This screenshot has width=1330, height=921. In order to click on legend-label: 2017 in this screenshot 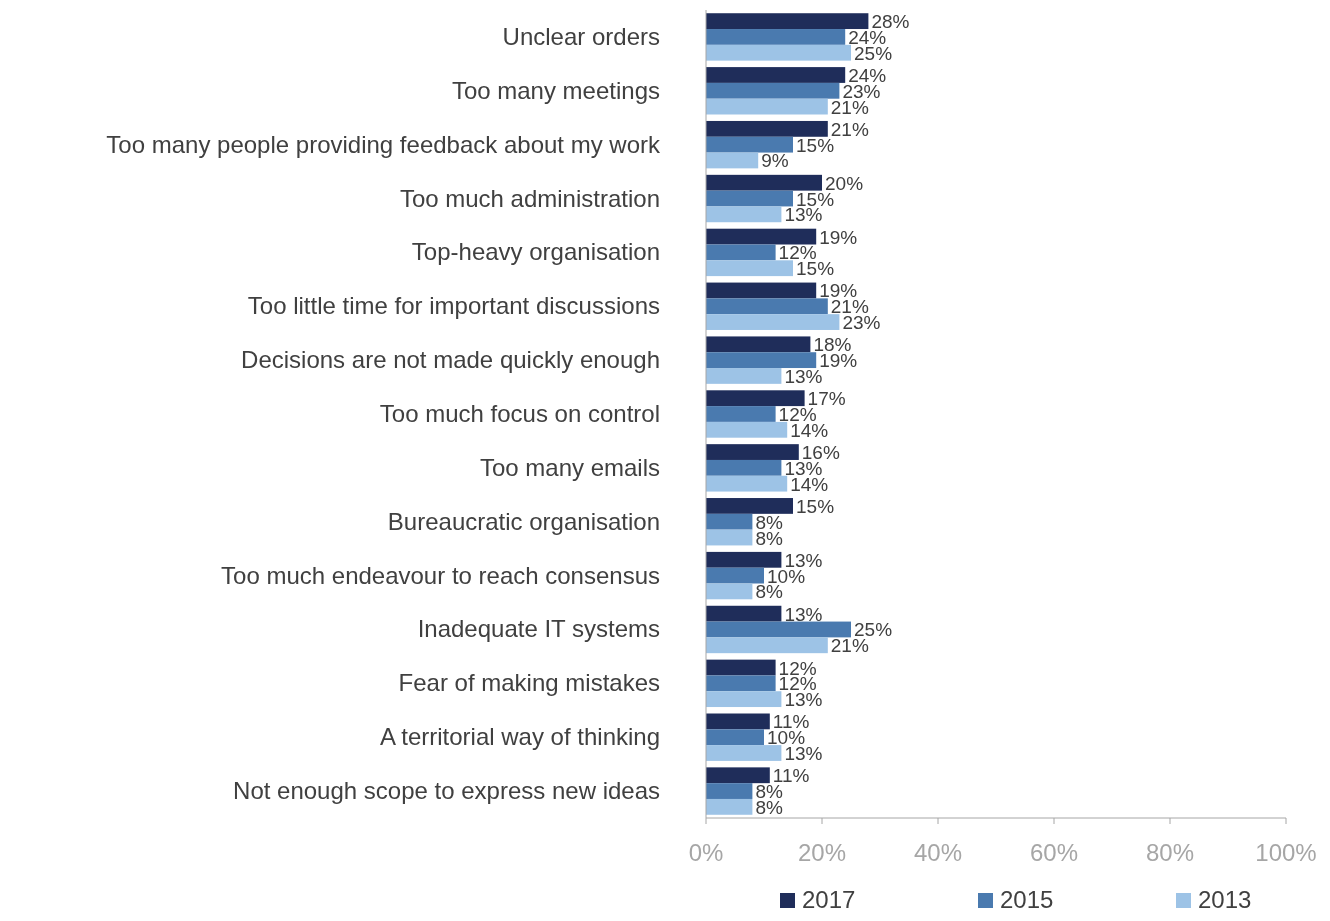, I will do `click(829, 899)`.